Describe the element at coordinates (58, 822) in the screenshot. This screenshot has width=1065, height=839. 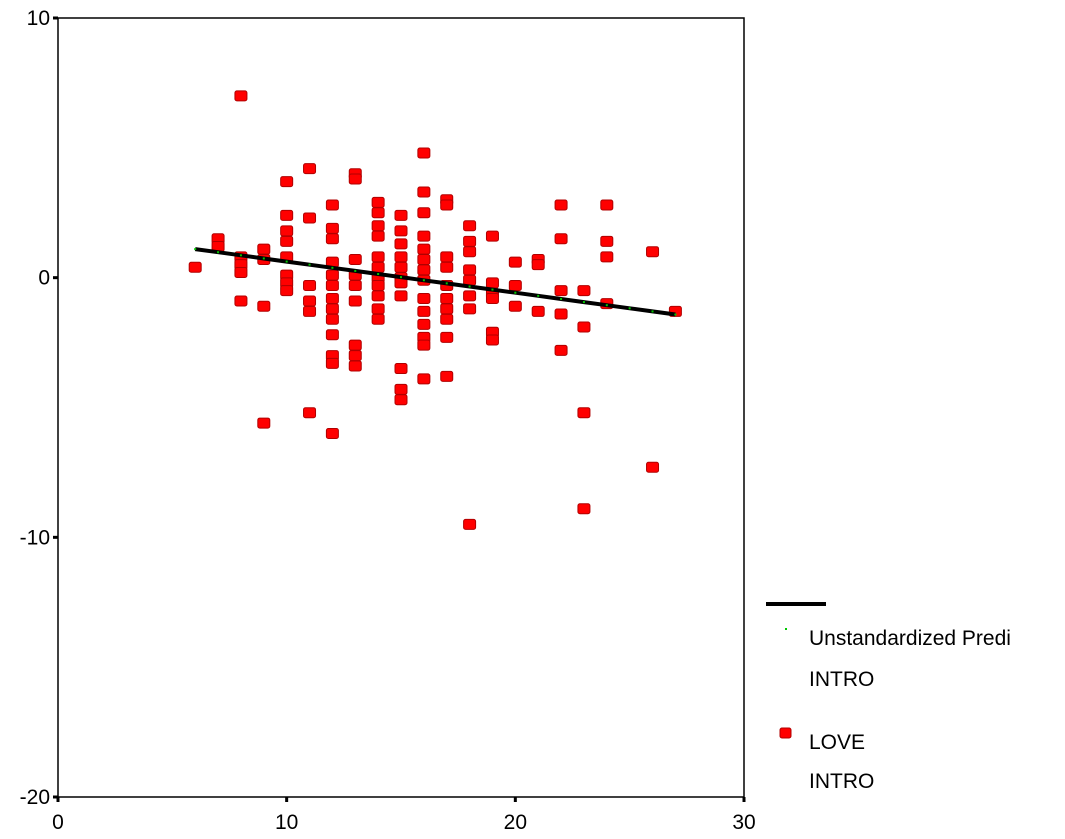
I see `x-tick-label: 0` at that location.